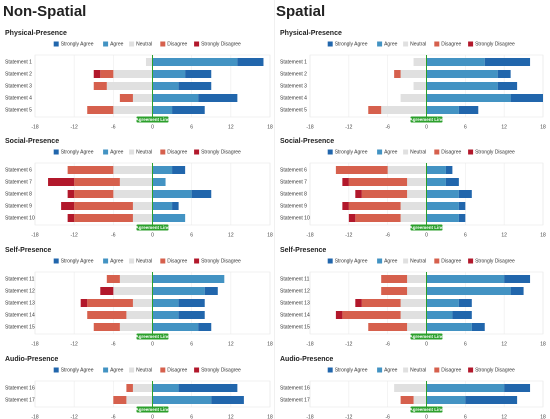 This screenshot has height=419, width=550. What do you see at coordinates (303, 250) in the screenshot?
I see `chart-title: Self-Presence` at bounding box center [303, 250].